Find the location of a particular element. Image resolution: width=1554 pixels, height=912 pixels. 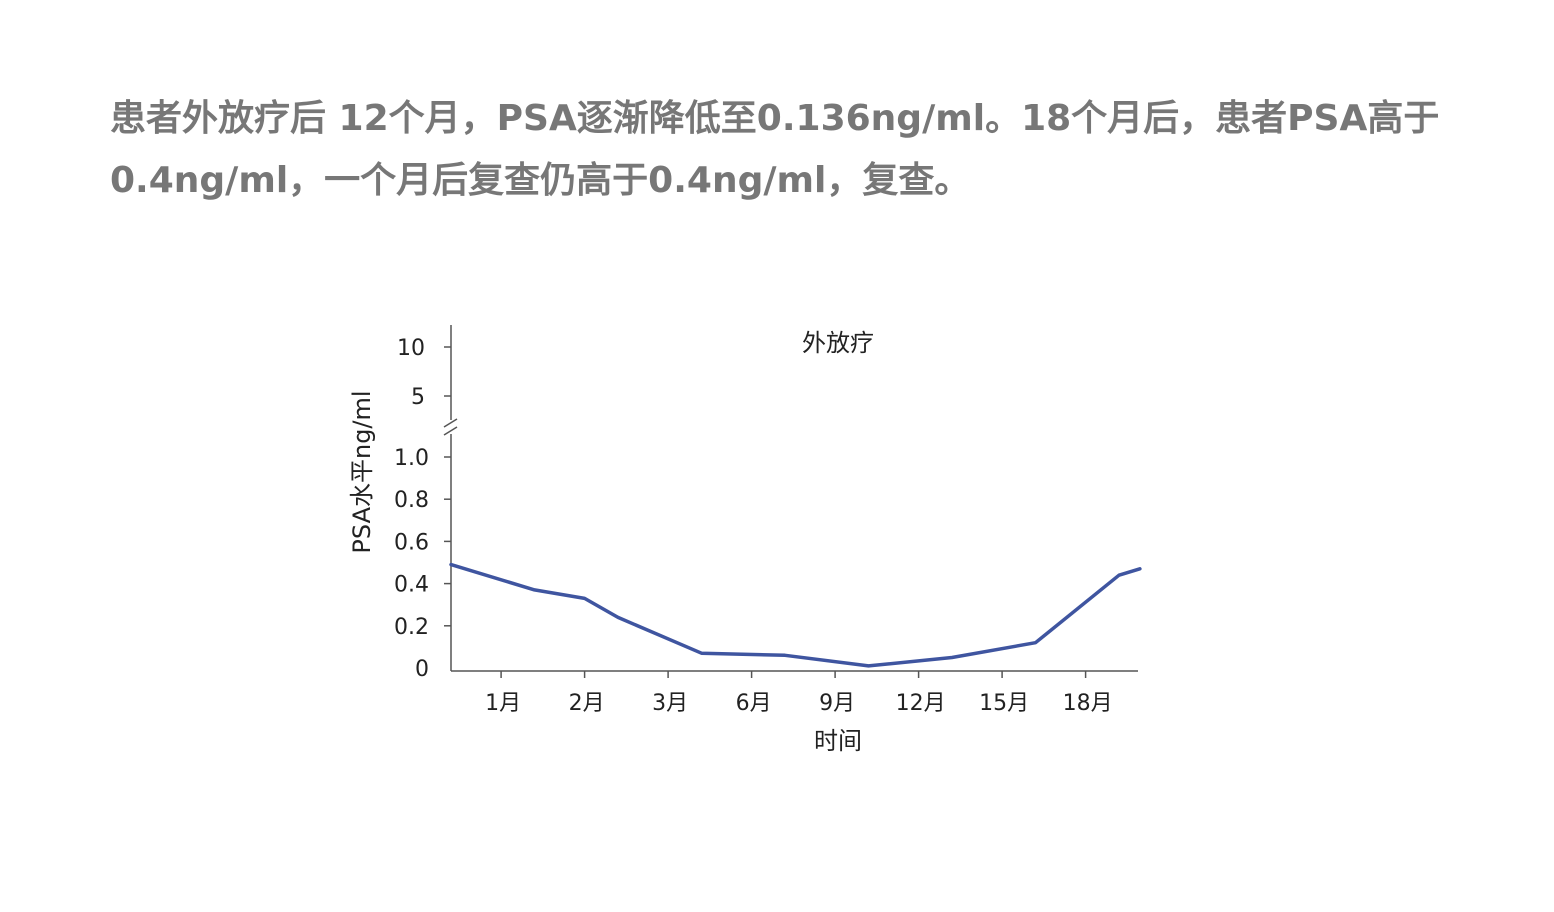

y-tick-label: 0.6 is located at coordinates (411, 542).